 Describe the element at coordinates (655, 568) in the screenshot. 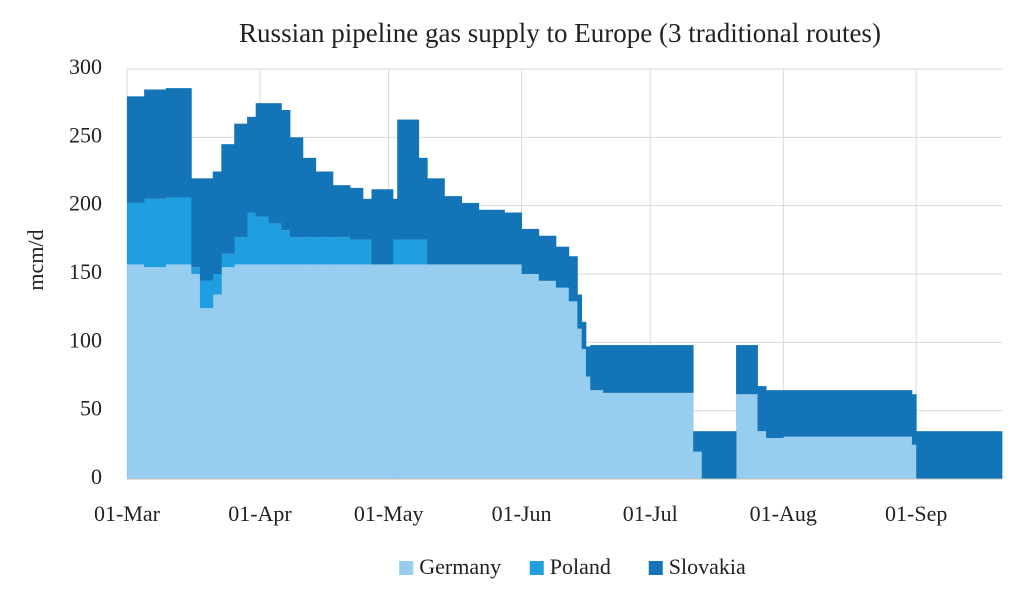

I see `legend-swatch` at that location.